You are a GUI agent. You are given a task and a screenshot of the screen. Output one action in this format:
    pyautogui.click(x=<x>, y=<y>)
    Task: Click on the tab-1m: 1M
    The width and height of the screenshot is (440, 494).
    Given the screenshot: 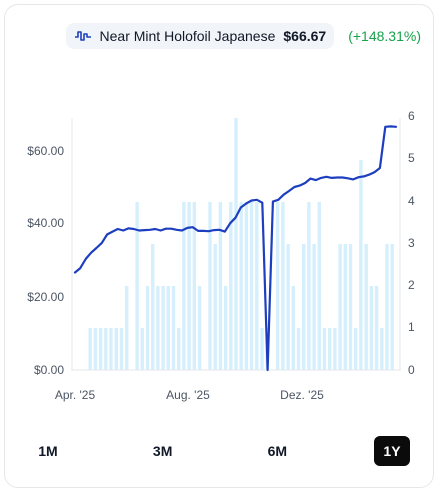 What is the action you would take?
    pyautogui.click(x=48, y=451)
    